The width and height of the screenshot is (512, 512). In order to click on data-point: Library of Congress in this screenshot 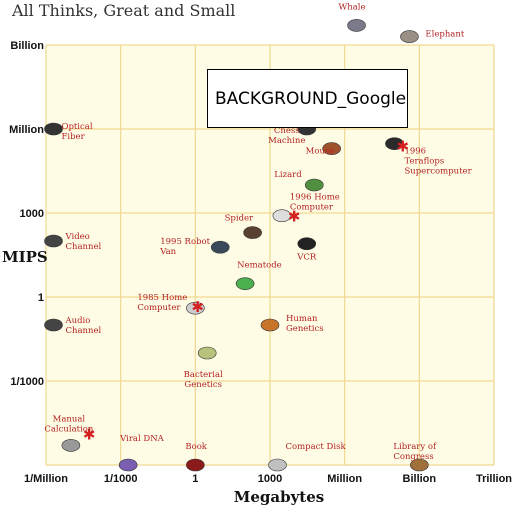, I will do `click(415, 457)`.